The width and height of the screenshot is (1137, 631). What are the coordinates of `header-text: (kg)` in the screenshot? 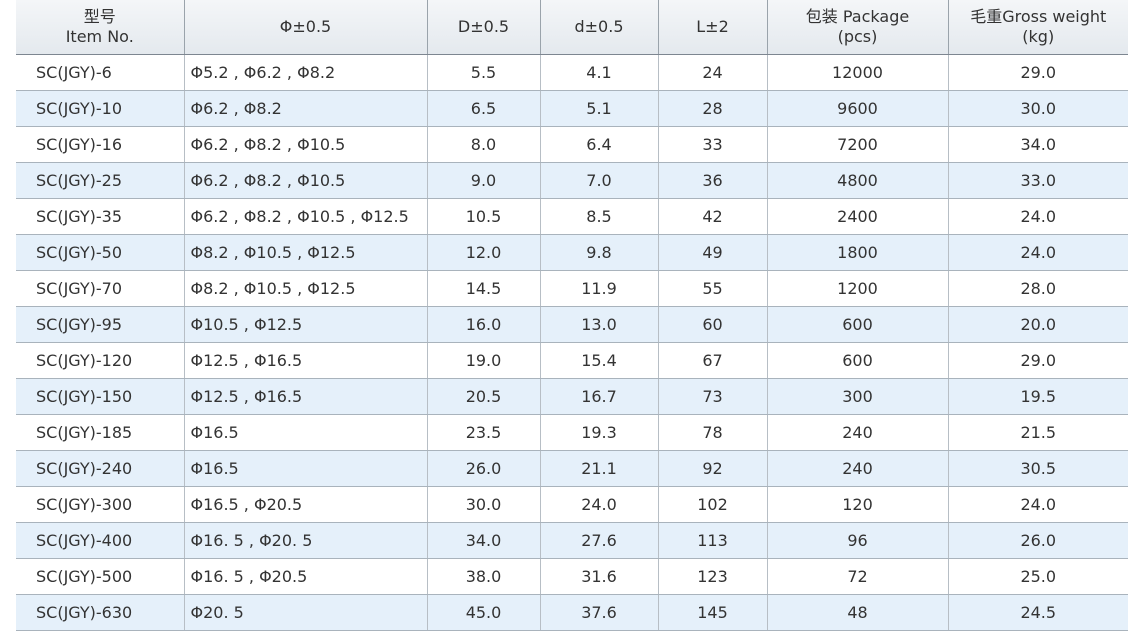 It's located at (1038, 36).